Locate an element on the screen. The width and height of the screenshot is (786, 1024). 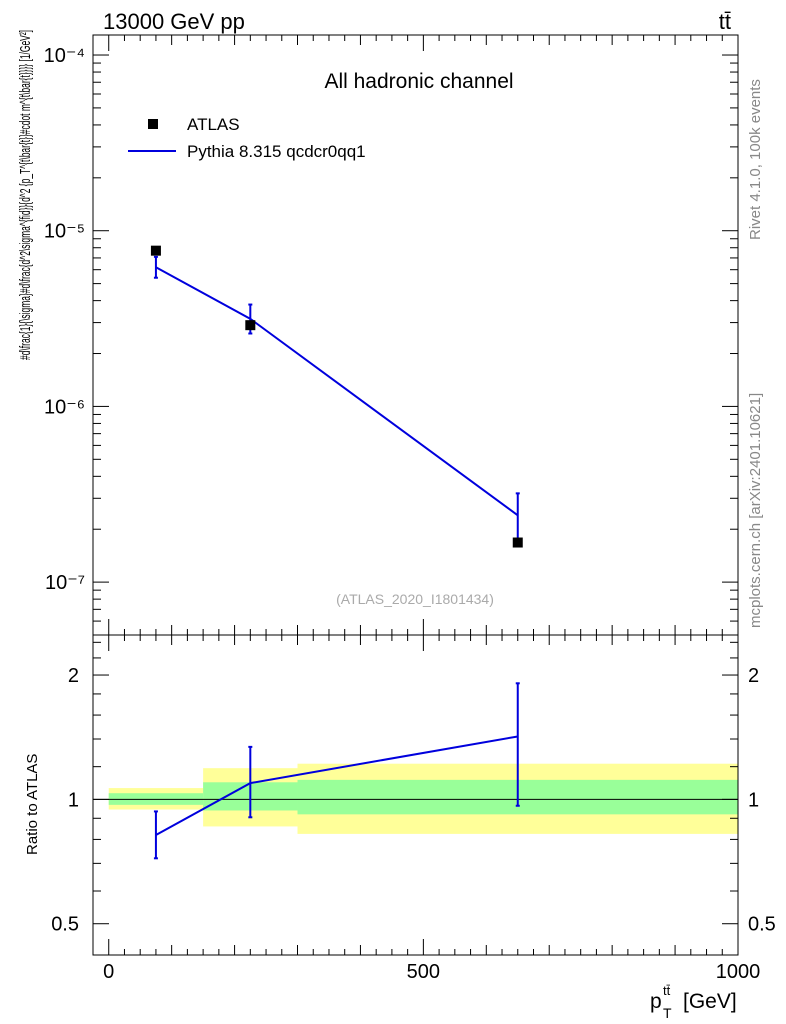
ratio-x-tick-label: 1000 is located at coordinates (738, 972).